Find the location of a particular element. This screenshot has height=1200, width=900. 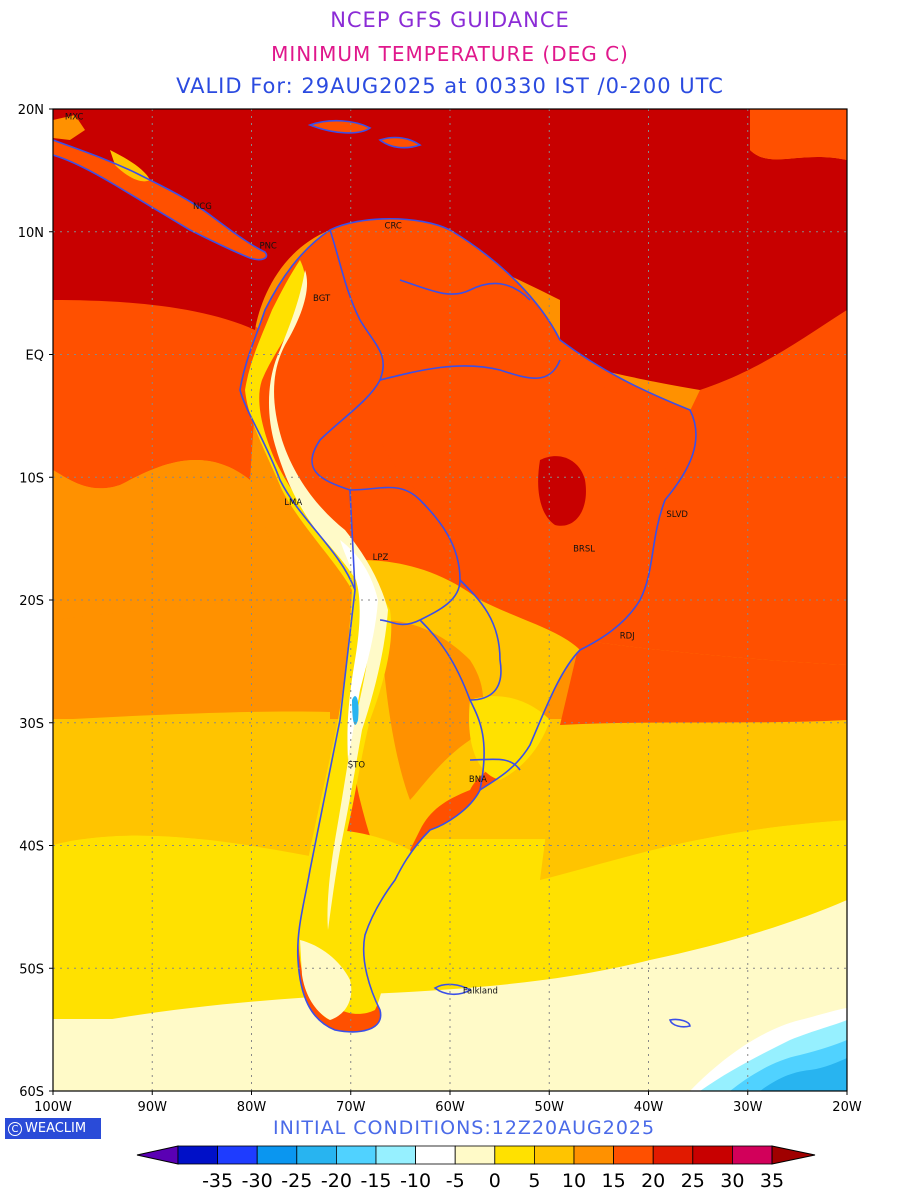

legend-arrow-low is located at coordinates (157, 1155).